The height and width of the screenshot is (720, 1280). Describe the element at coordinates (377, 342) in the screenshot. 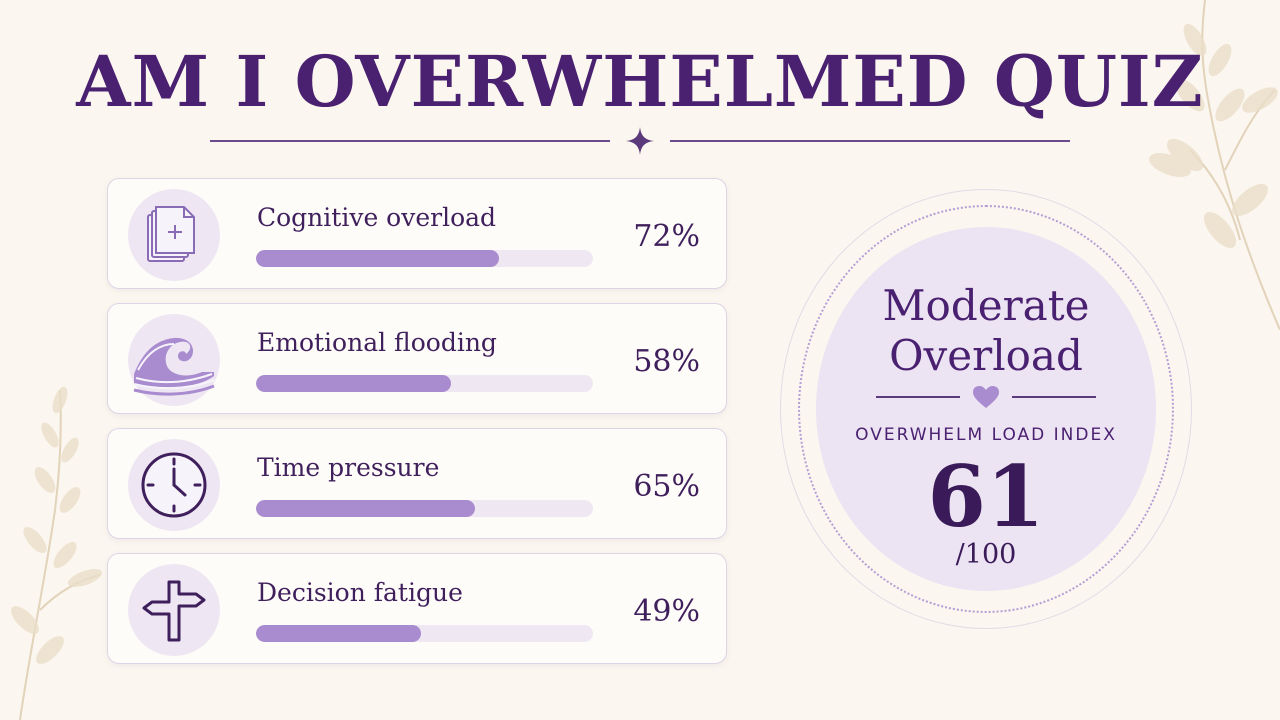

I see `category-label: Emotional flooding` at that location.